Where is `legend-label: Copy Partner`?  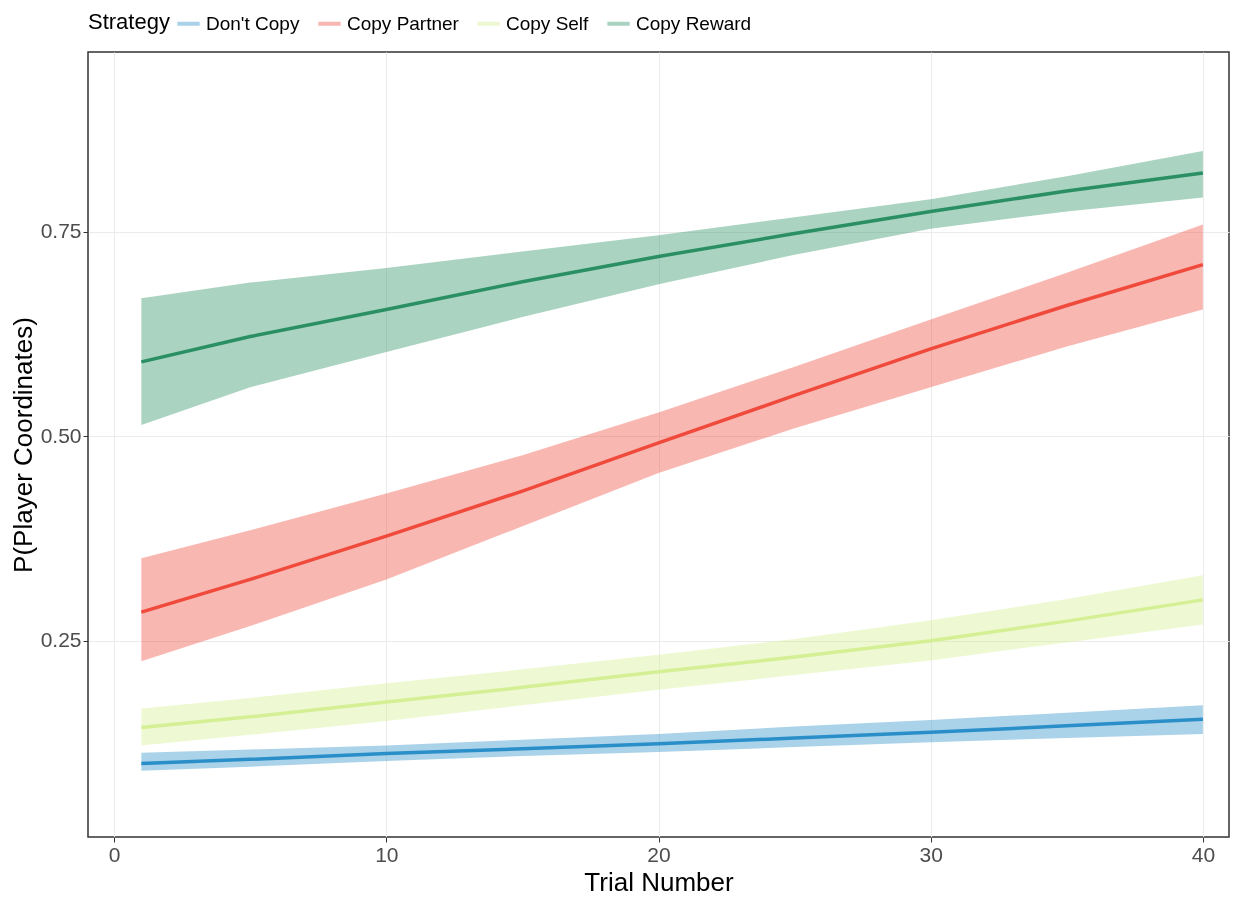
legend-label: Copy Partner is located at coordinates (403, 23).